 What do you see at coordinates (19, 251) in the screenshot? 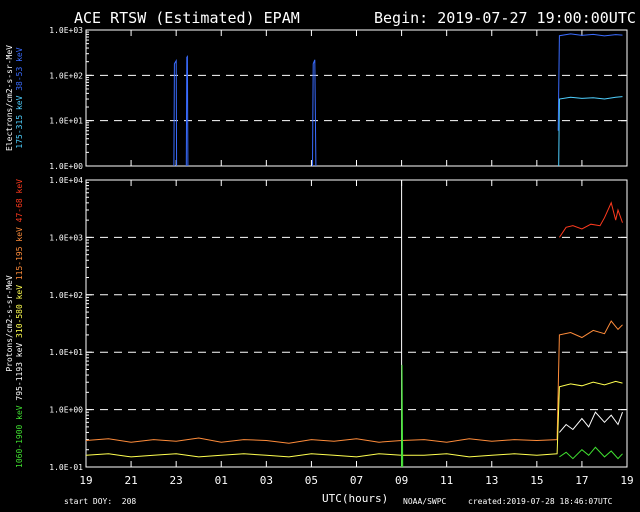
I see `legend-entry: 115-195 keV` at bounding box center [19, 251].